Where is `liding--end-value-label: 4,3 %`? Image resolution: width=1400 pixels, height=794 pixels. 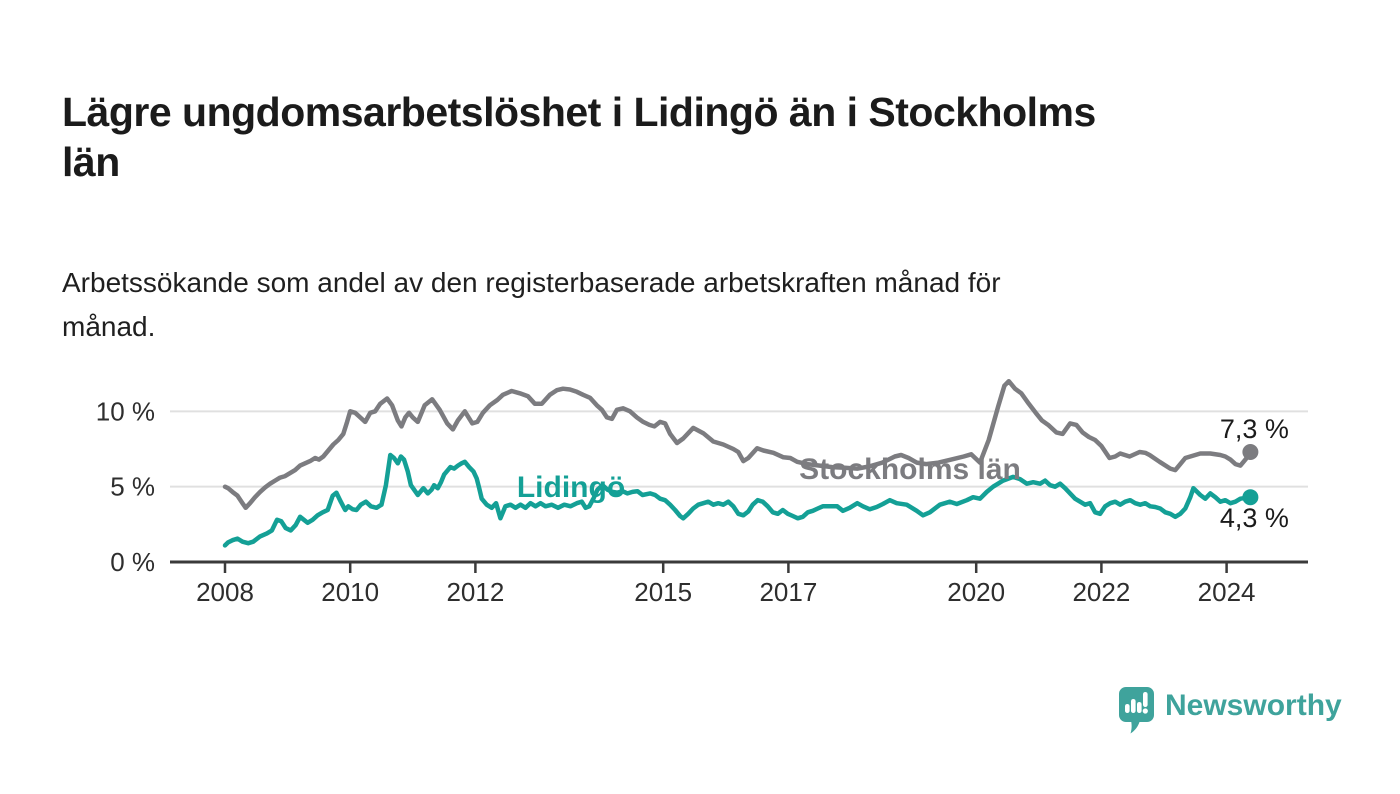 liding--end-value-label: 4,3 % is located at coordinates (1254, 518).